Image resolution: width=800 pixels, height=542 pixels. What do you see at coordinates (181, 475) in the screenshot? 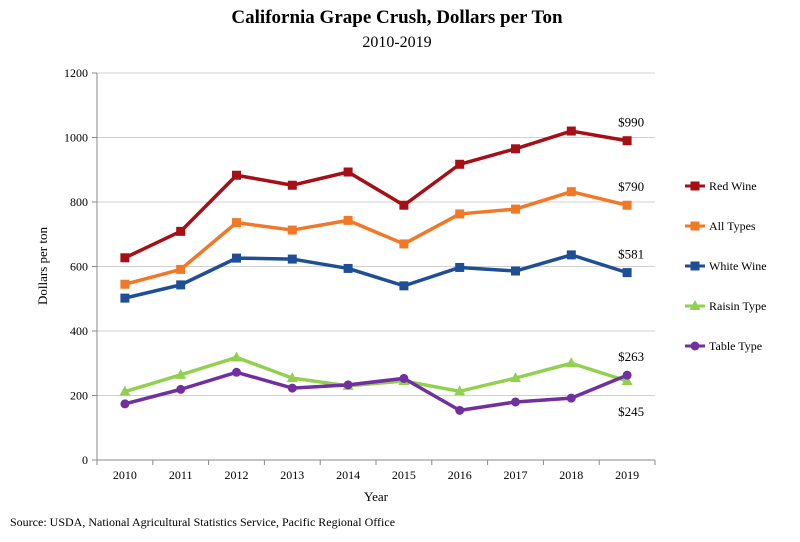
I see `x-tick-label: 2011` at bounding box center [181, 475].